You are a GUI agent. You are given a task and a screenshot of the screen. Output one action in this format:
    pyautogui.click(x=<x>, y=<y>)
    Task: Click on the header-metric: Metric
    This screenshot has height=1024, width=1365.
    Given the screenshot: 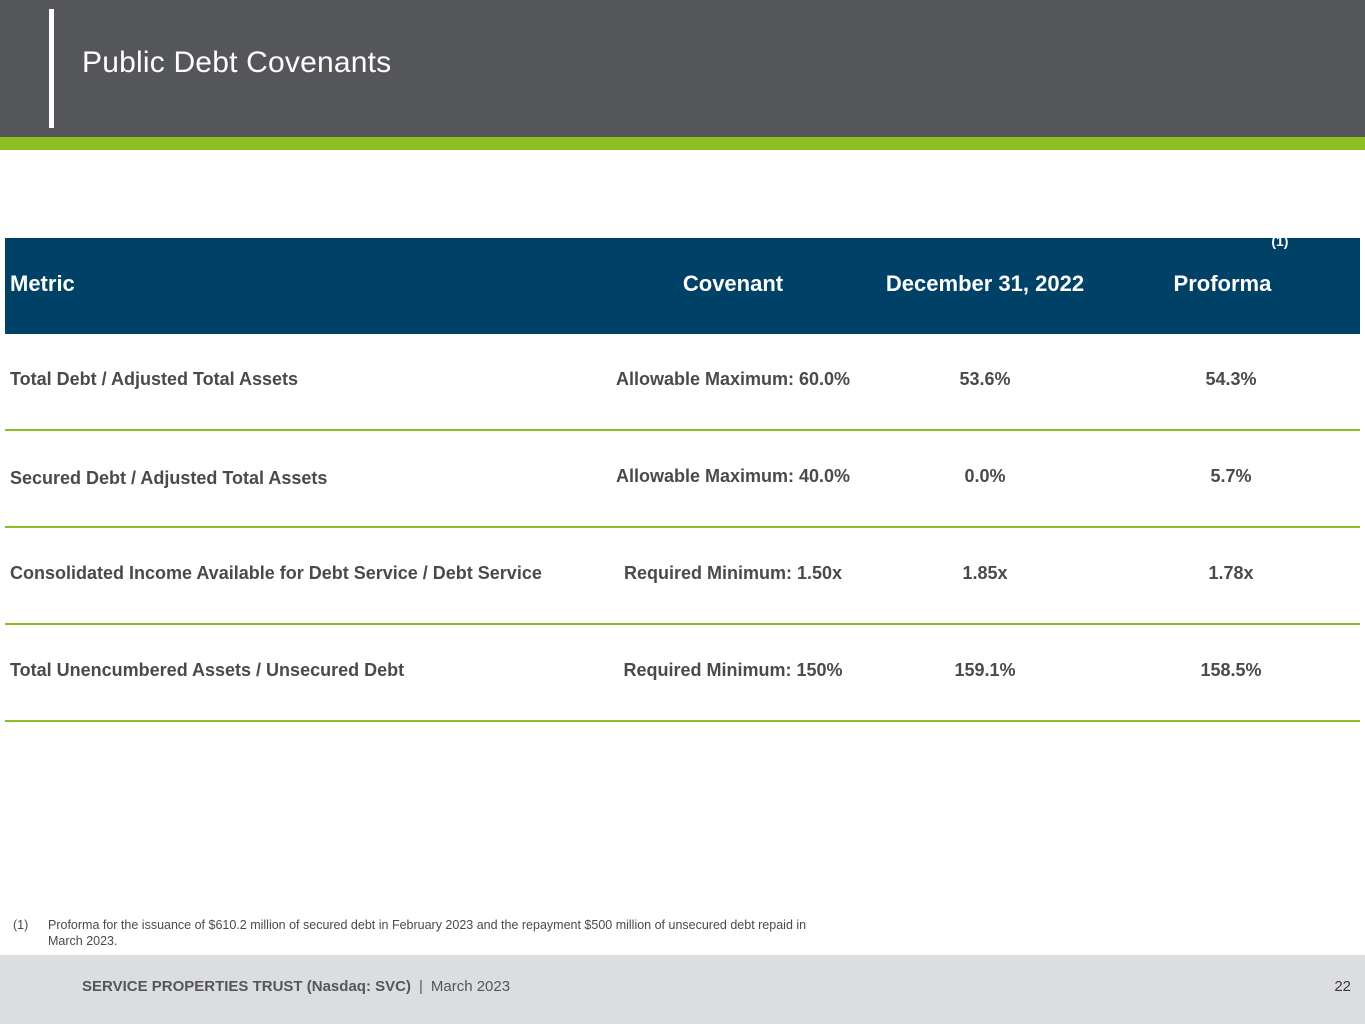 What is the action you would take?
    pyautogui.click(x=42, y=283)
    